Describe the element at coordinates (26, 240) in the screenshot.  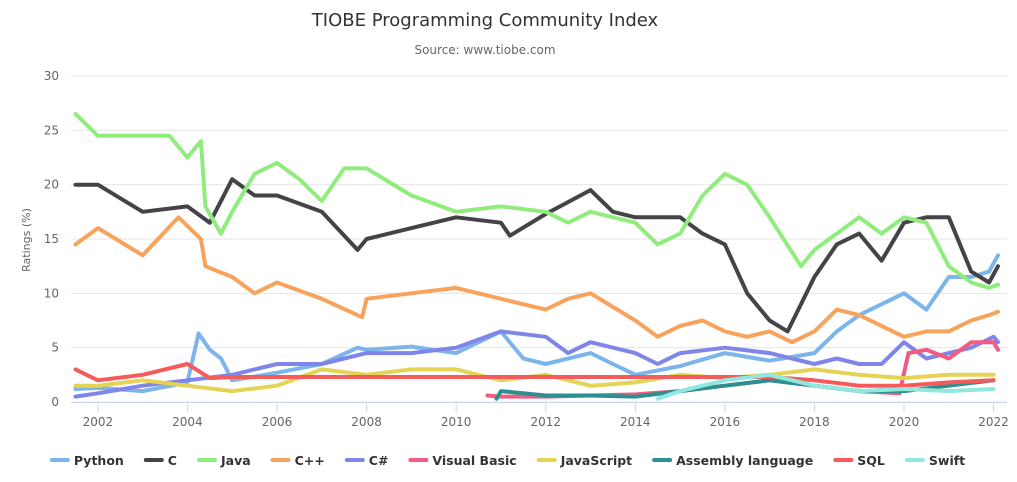
I see `y-axis-title: Ratings (%)` at that location.